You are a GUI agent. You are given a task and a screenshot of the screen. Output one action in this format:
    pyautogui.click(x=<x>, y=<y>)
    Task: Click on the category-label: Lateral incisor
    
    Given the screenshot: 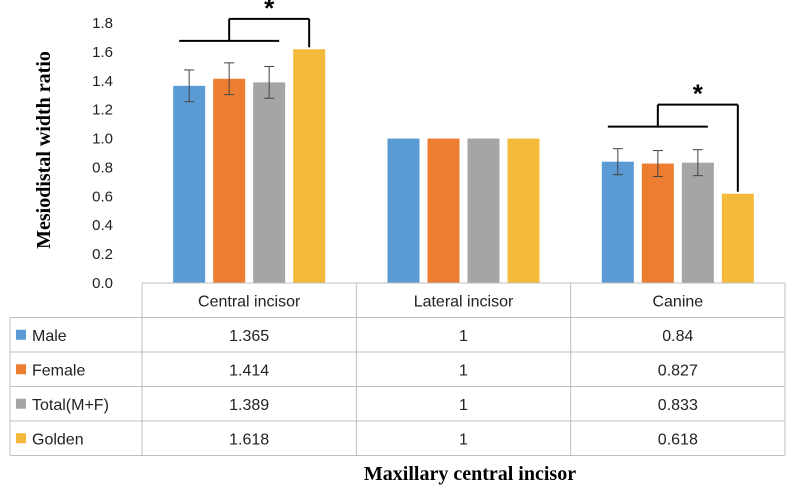 What is the action you would take?
    pyautogui.click(x=464, y=301)
    